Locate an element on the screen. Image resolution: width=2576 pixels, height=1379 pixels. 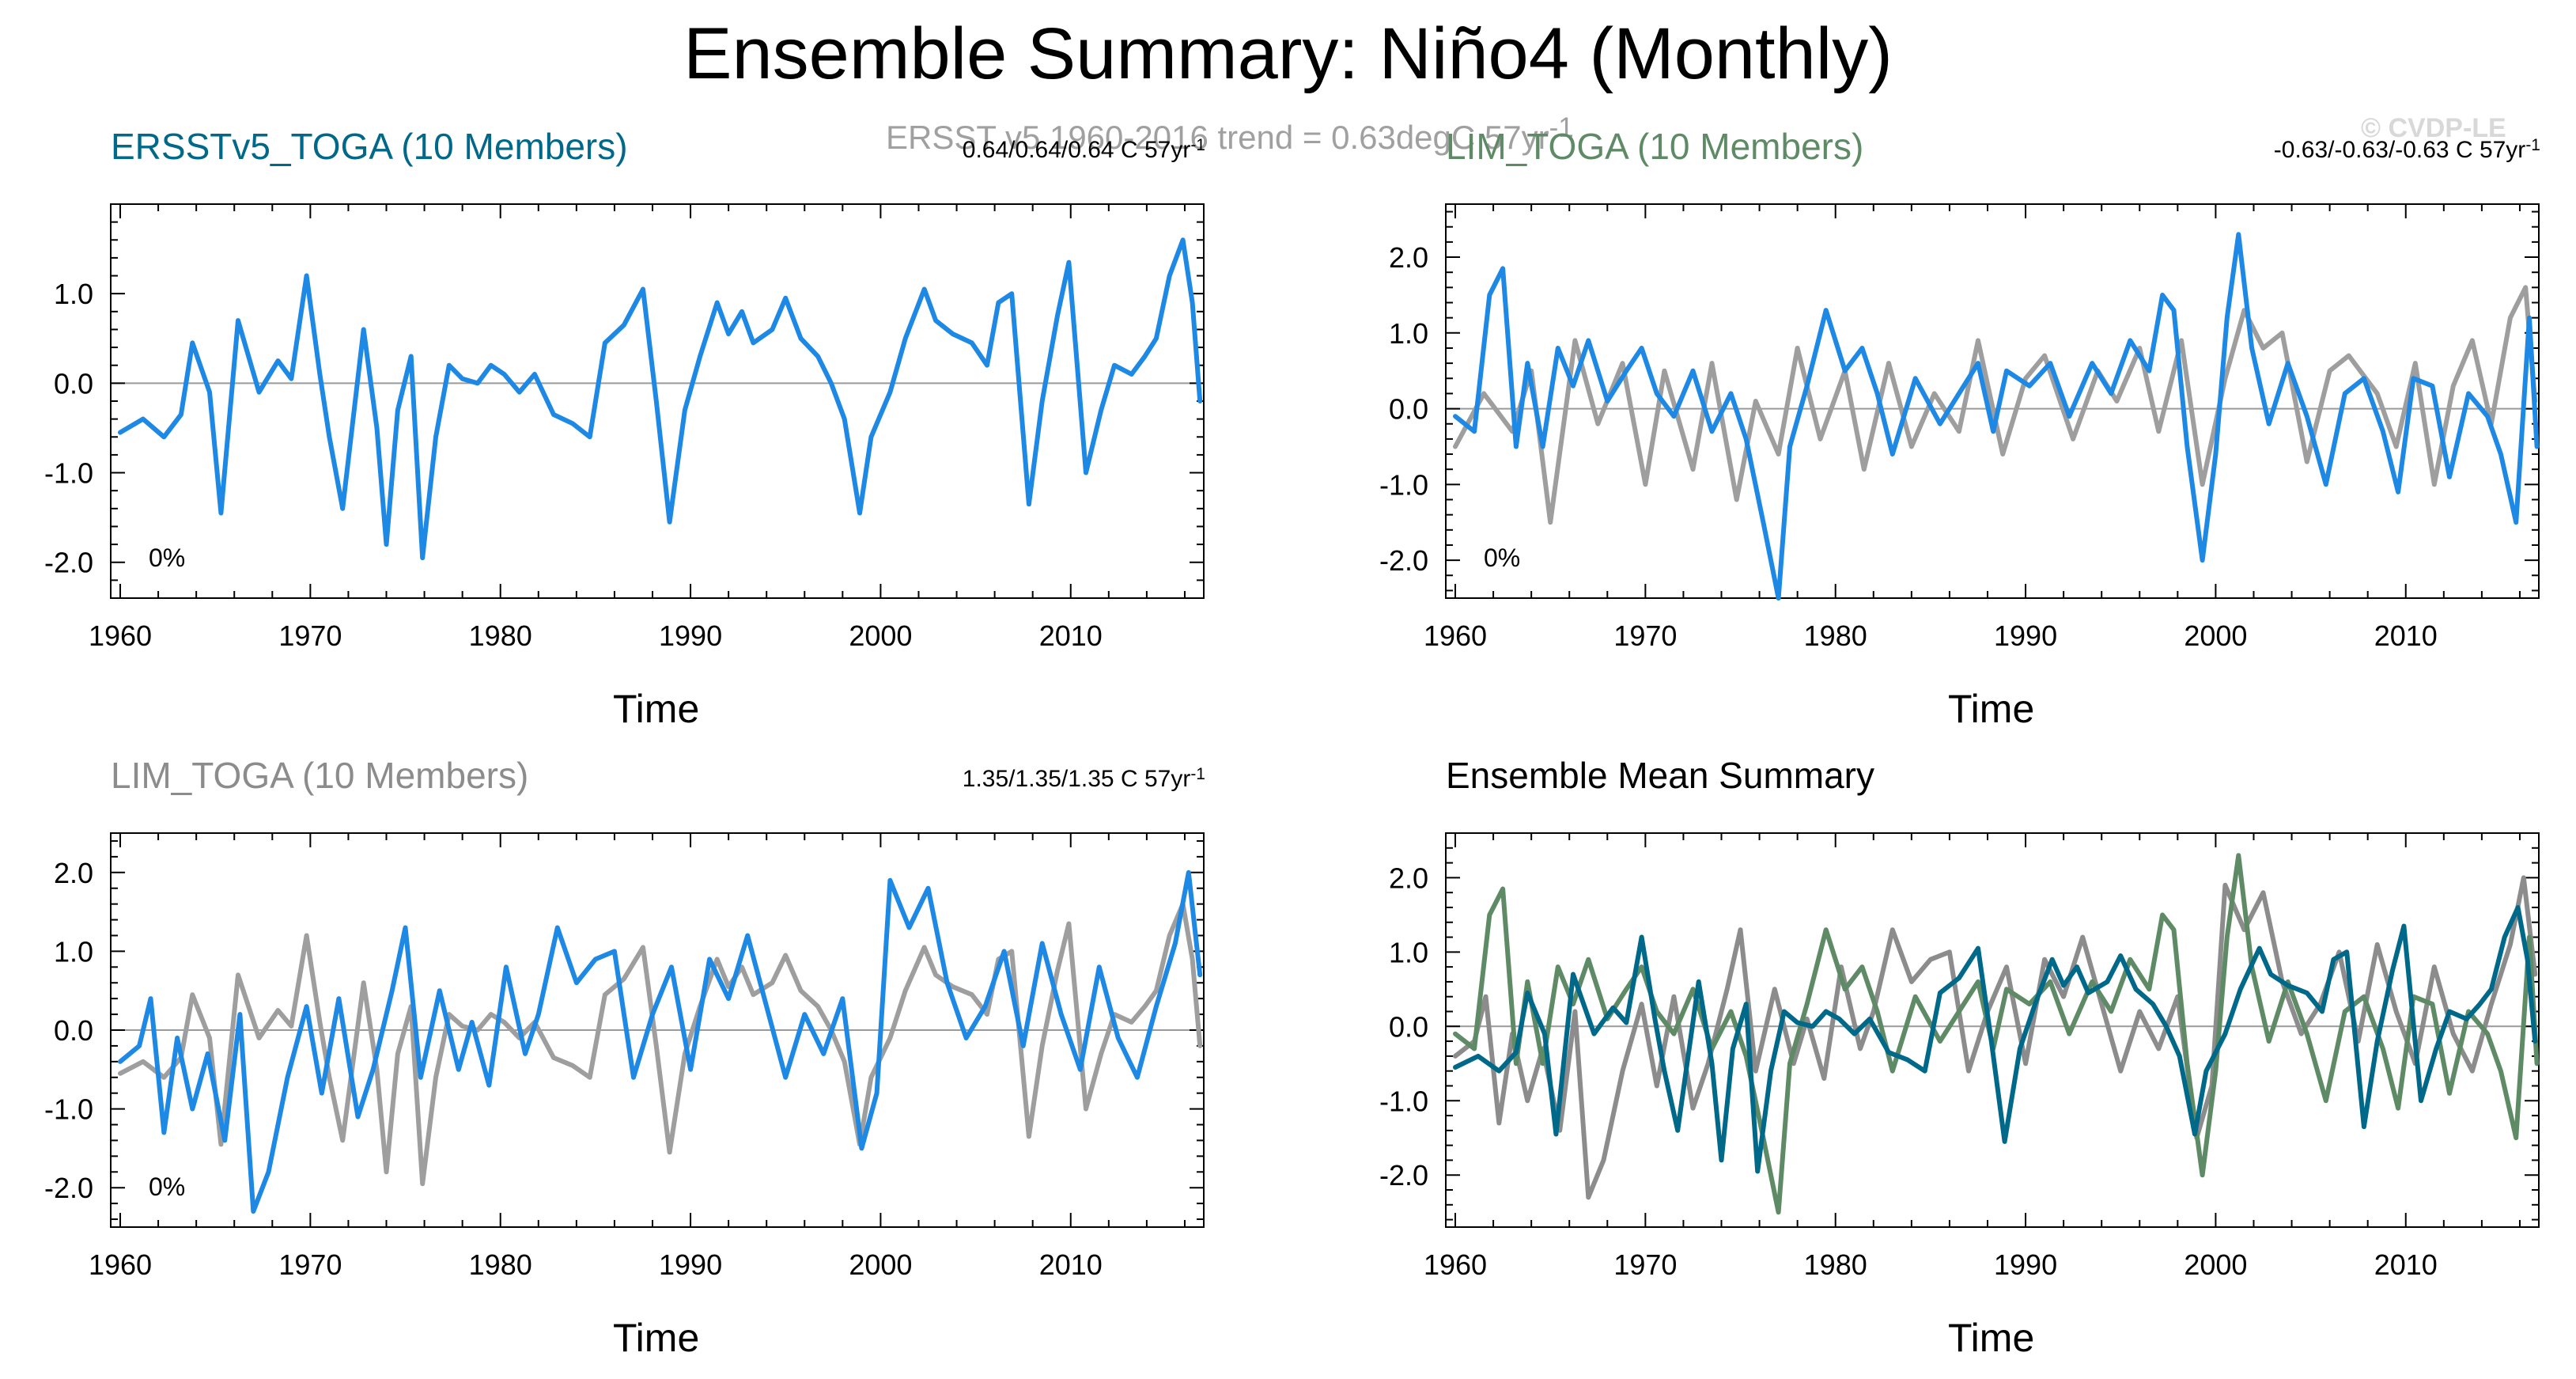
xtick-label-top-left: 1980 is located at coordinates (501, 635).